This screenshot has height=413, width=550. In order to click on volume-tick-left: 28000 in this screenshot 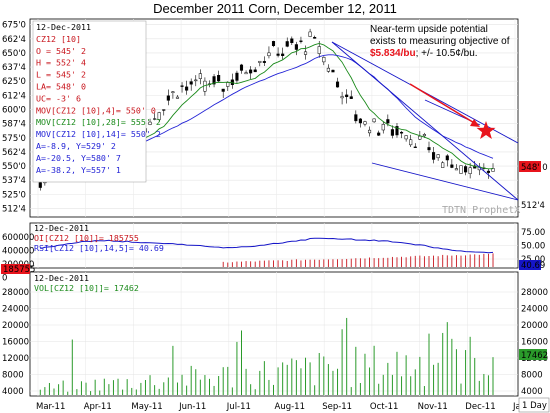, I will do `click(15, 293)`.